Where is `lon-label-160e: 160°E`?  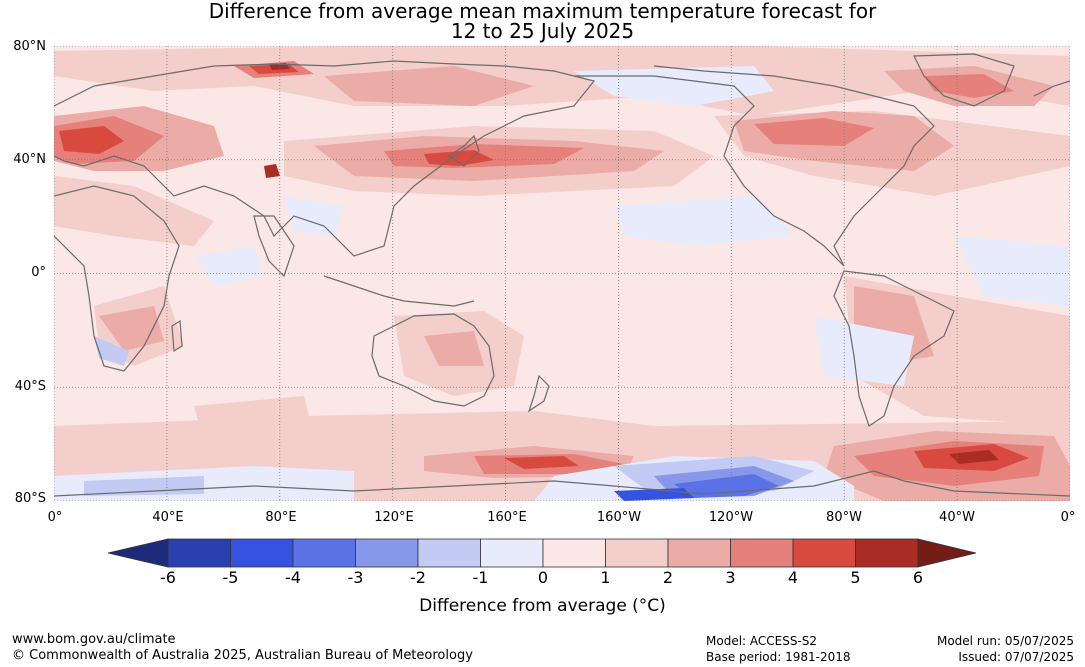
lon-label-160e: 160°E is located at coordinates (507, 517).